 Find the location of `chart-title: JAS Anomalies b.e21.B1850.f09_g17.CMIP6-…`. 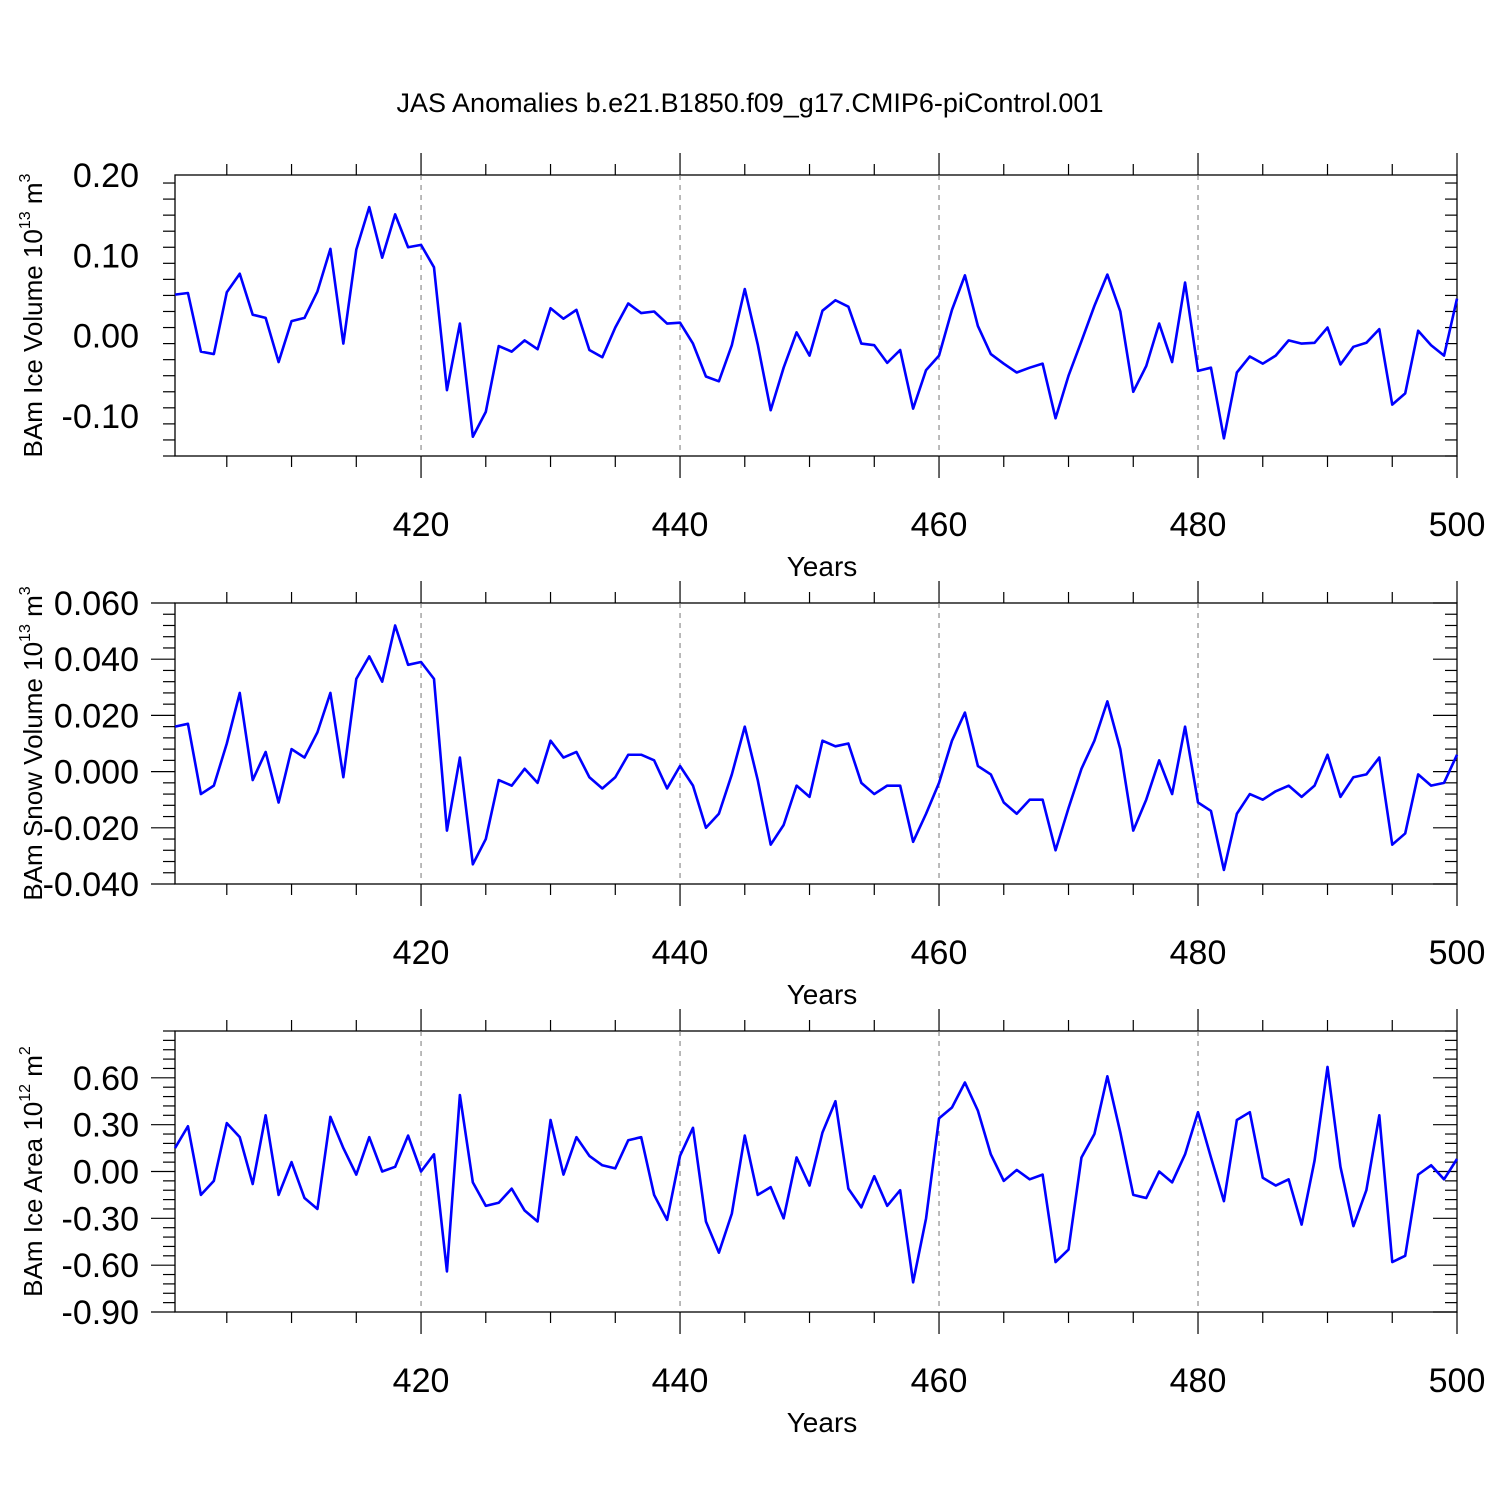

chart-title: JAS Anomalies b.e21.B1850.f09_g17.CMIP6-… is located at coordinates (750, 103).